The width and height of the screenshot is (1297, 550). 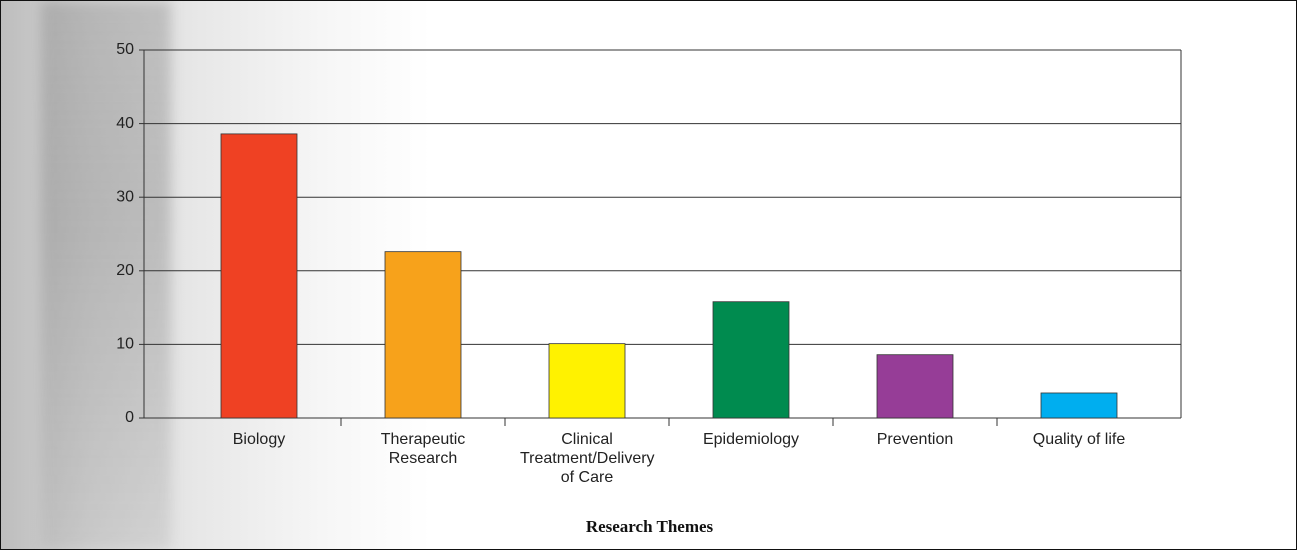 I want to click on x-tick-label: Therapeutic Research, so click(x=423, y=449).